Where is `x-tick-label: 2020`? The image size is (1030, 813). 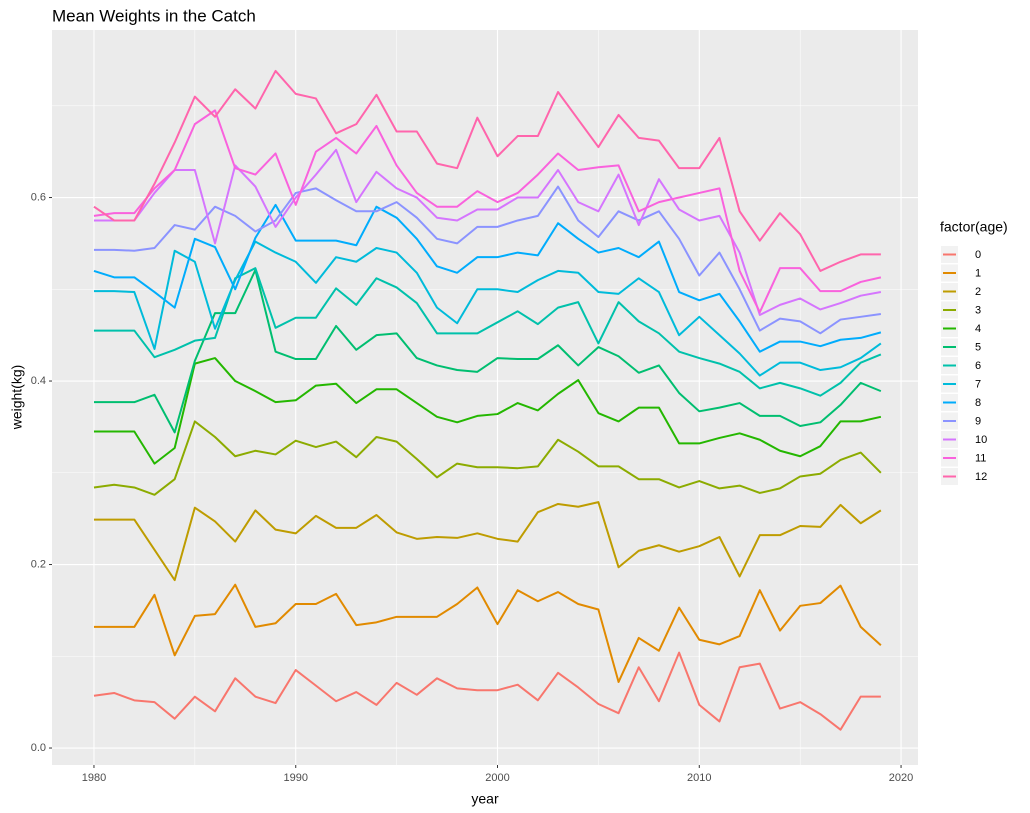 x-tick-label: 2020 is located at coordinates (901, 778).